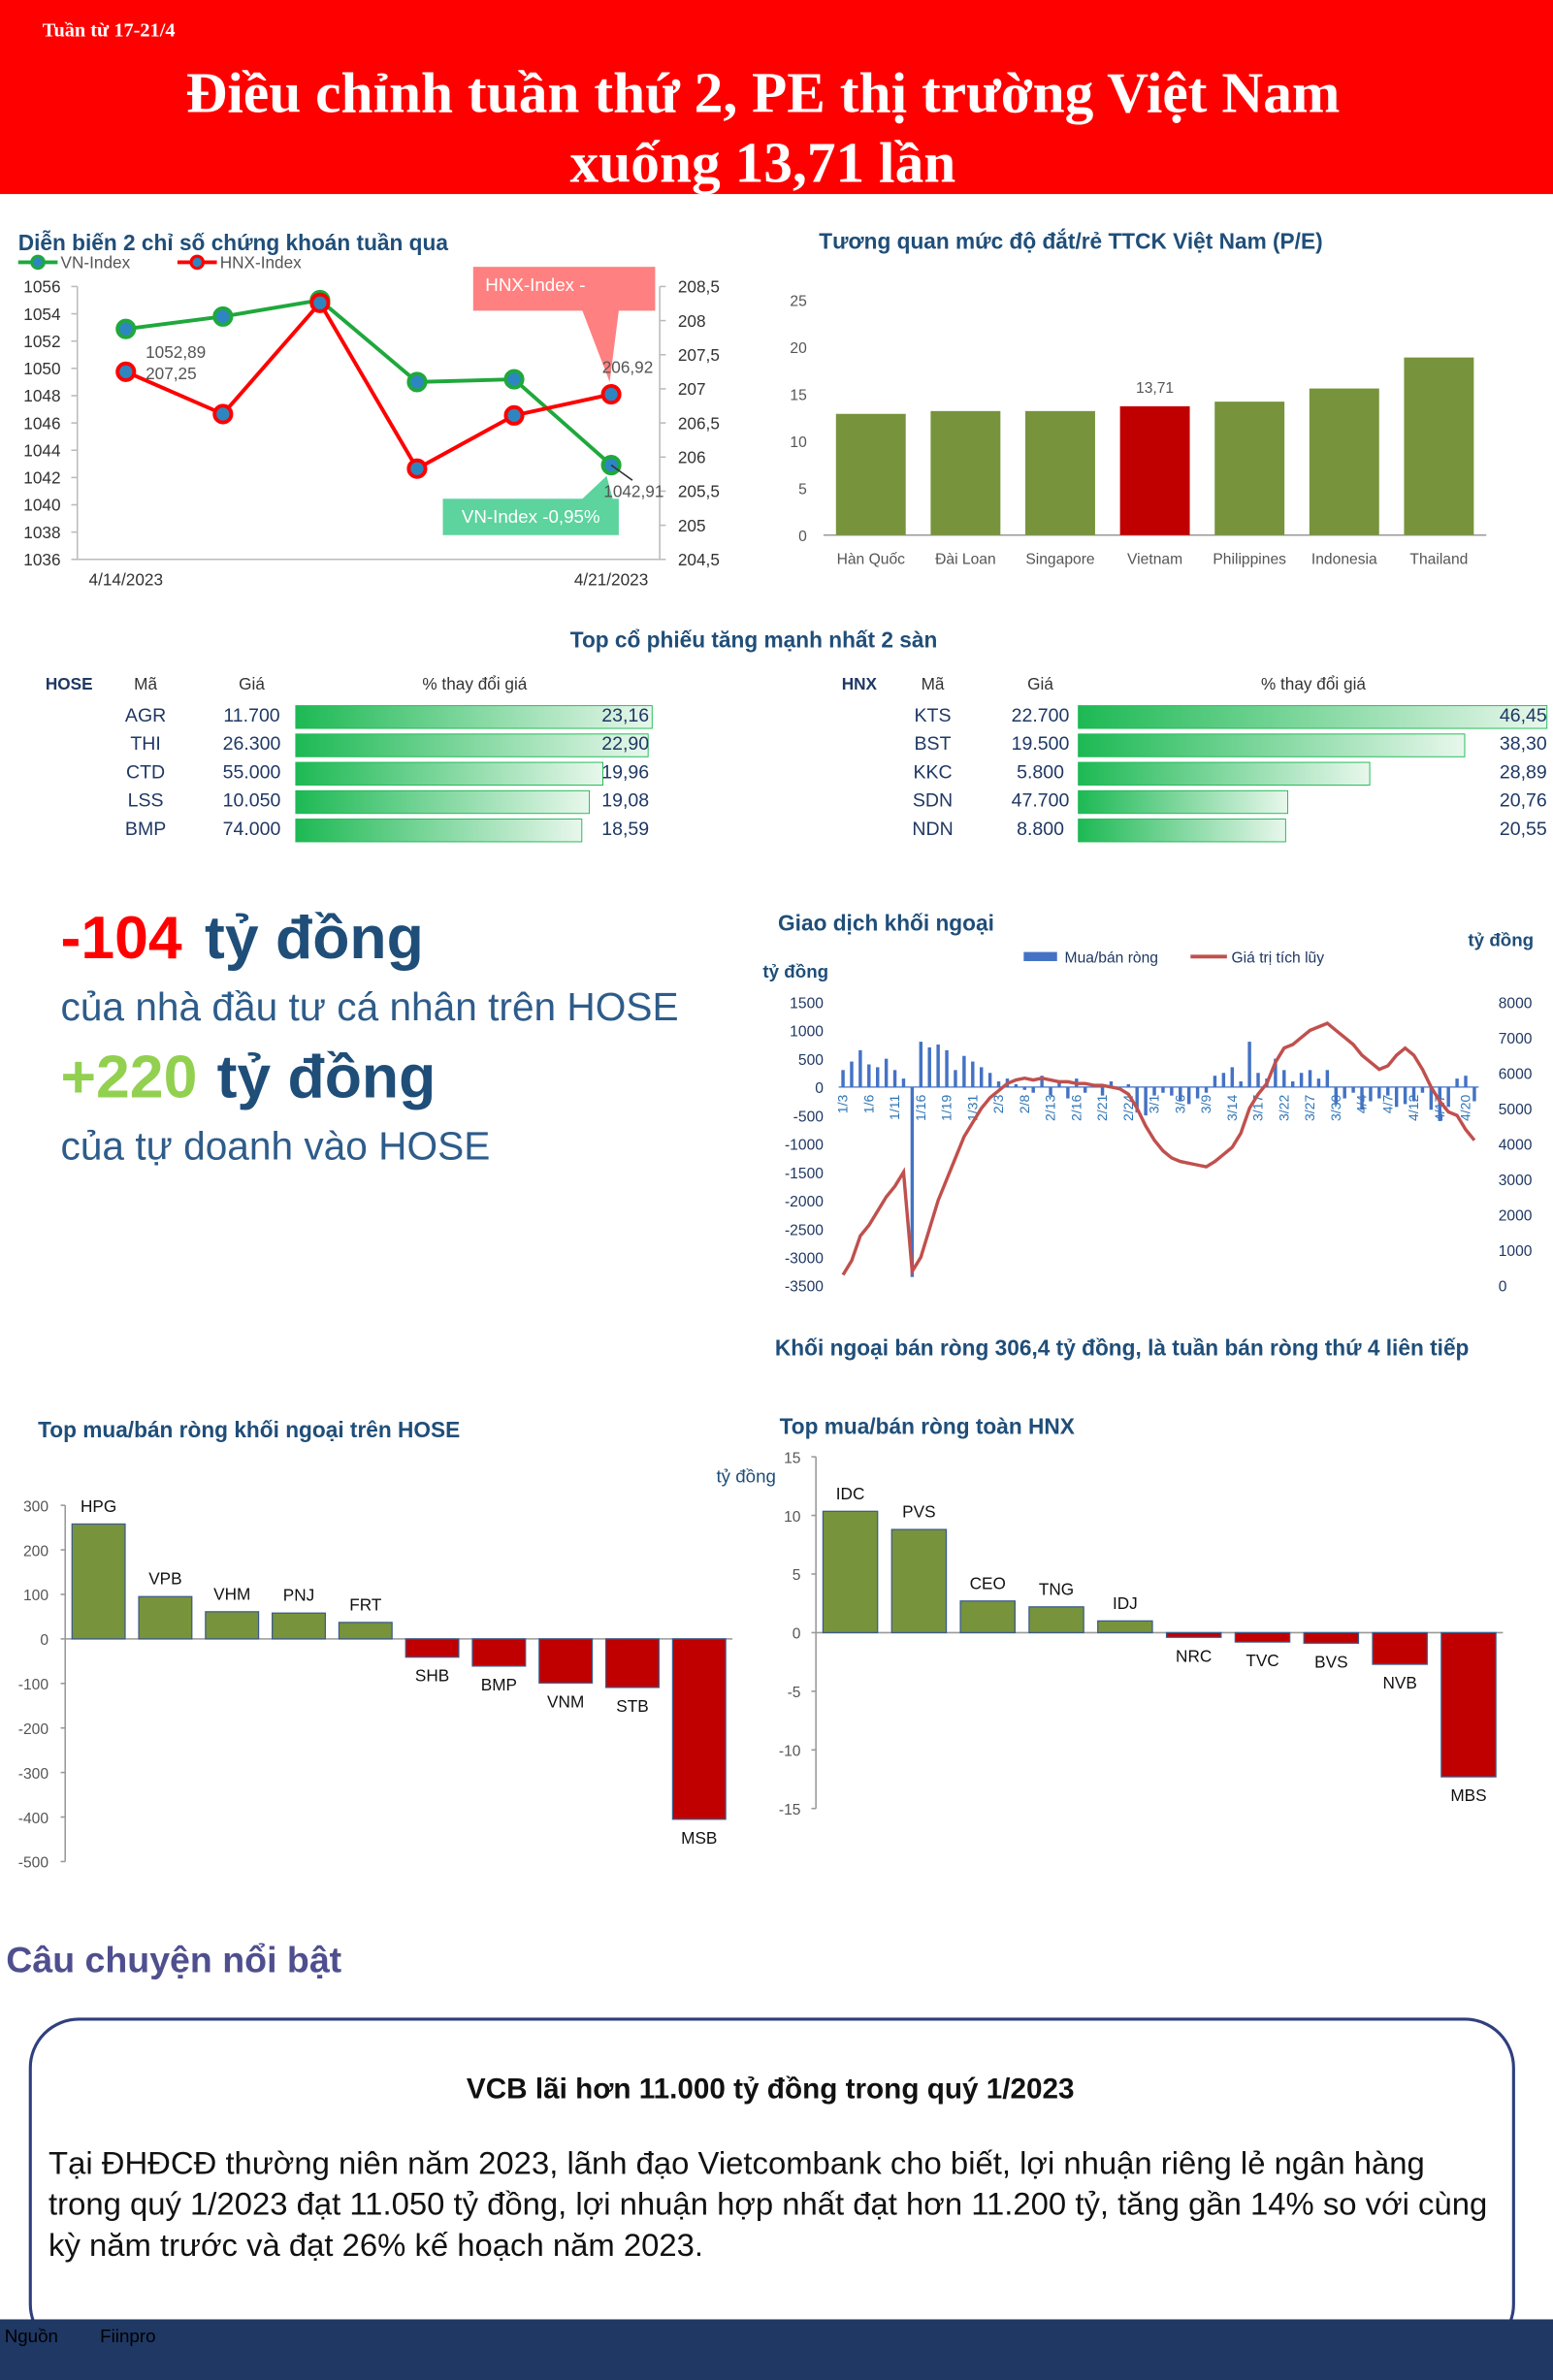 The height and width of the screenshot is (2380, 1553). What do you see at coordinates (699, 1838) in the screenshot?
I see `x-tick-label: MSB` at bounding box center [699, 1838].